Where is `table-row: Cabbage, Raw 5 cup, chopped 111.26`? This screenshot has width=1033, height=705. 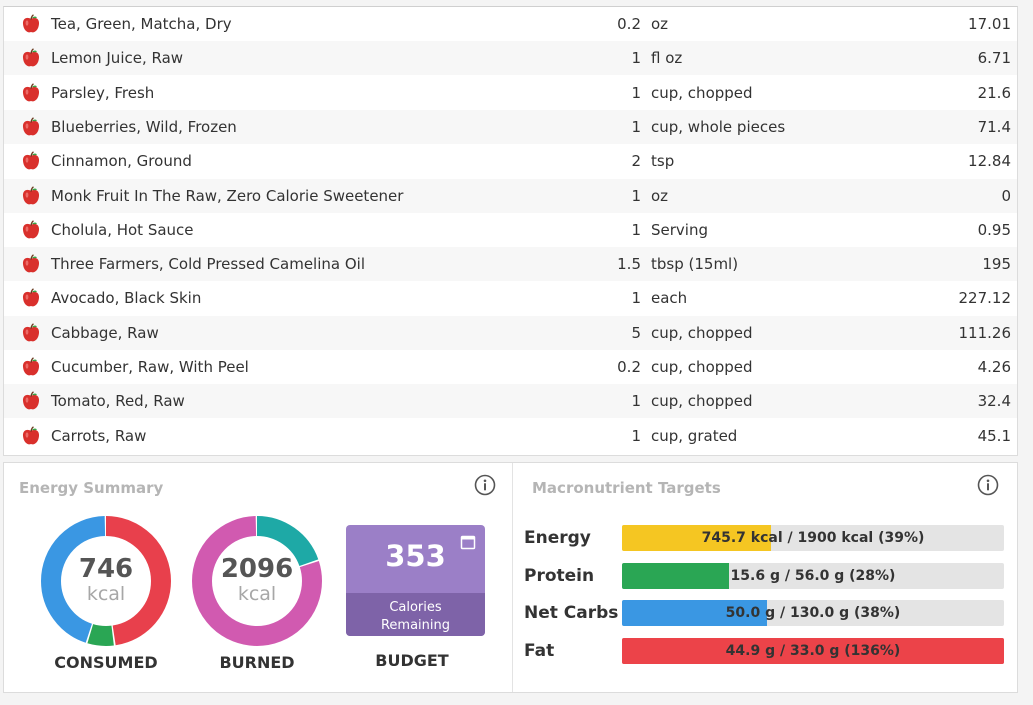 table-row: Cabbage, Raw 5 cup, chopped 111.26 is located at coordinates (510, 332).